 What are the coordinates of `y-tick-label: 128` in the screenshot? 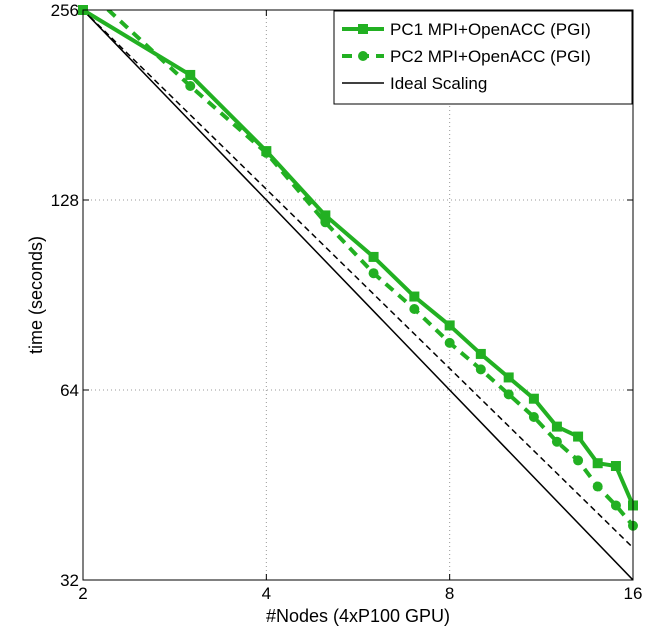 It's located at (65, 200).